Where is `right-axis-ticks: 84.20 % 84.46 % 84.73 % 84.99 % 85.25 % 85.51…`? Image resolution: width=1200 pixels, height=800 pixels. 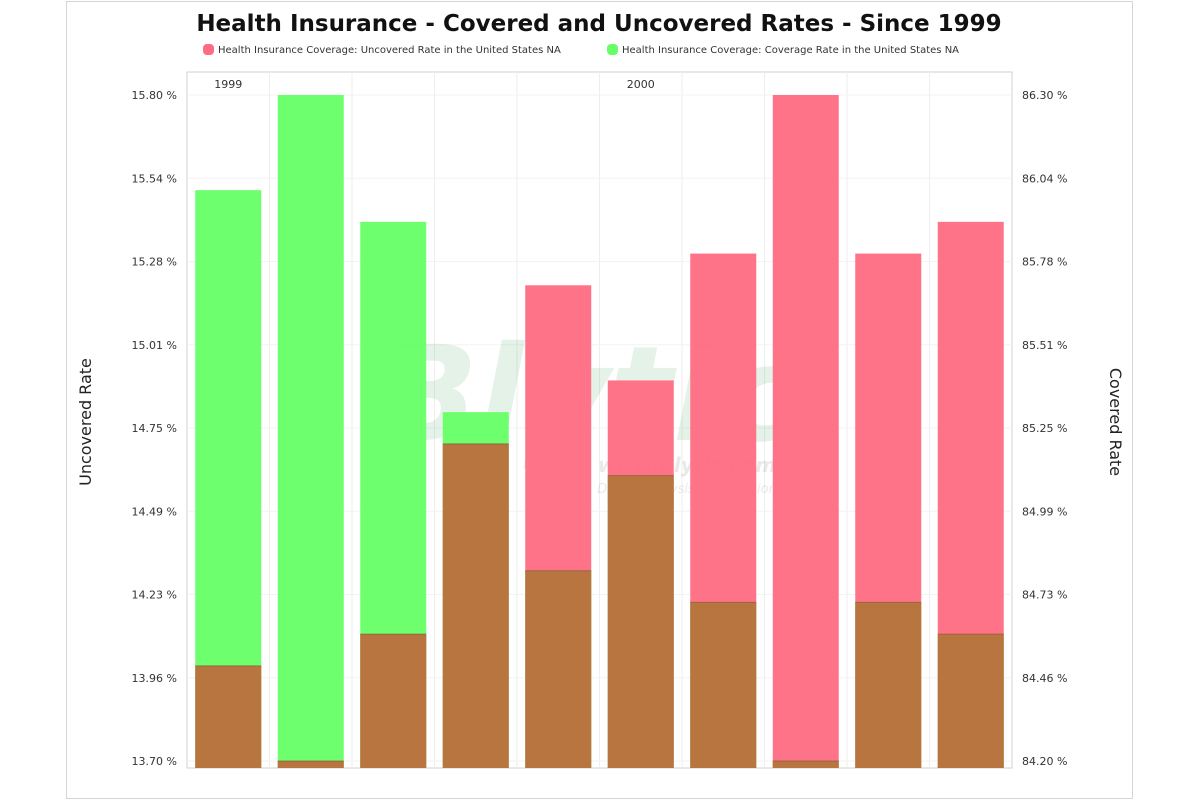
right-axis-ticks: 84.20 % 84.46 % 84.73 % 84.99 % 85.25 % 85.51… is located at coordinates (1044, 428).